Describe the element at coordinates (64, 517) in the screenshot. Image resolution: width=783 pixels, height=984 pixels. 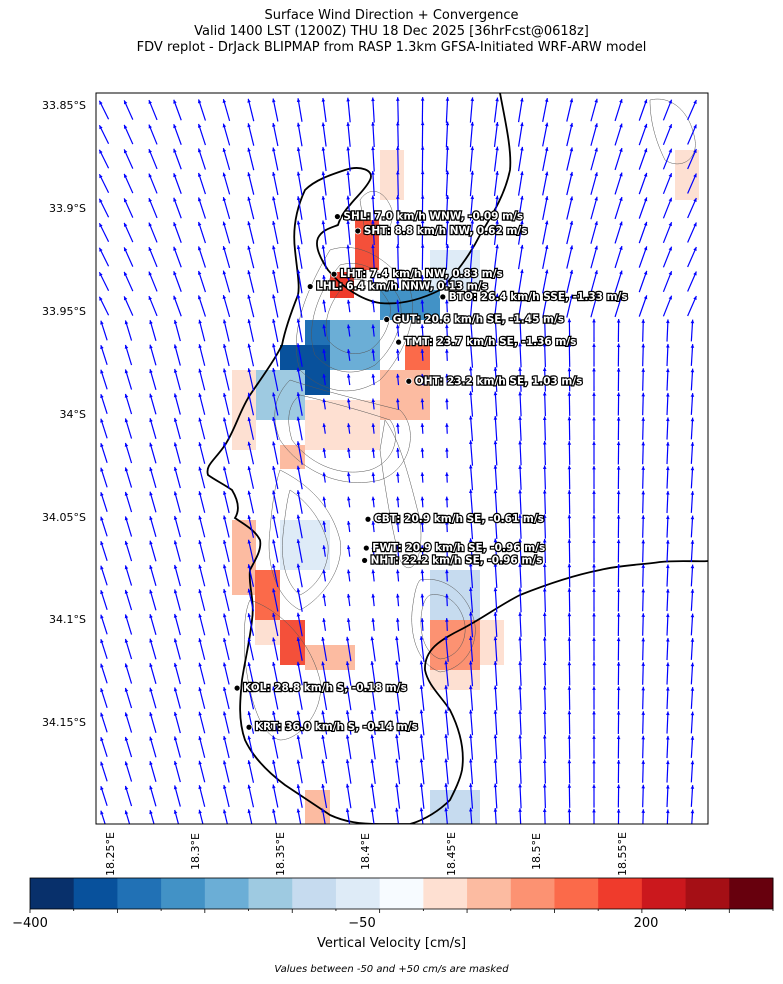
I see `lat-label-5: 34.05°S` at that location.